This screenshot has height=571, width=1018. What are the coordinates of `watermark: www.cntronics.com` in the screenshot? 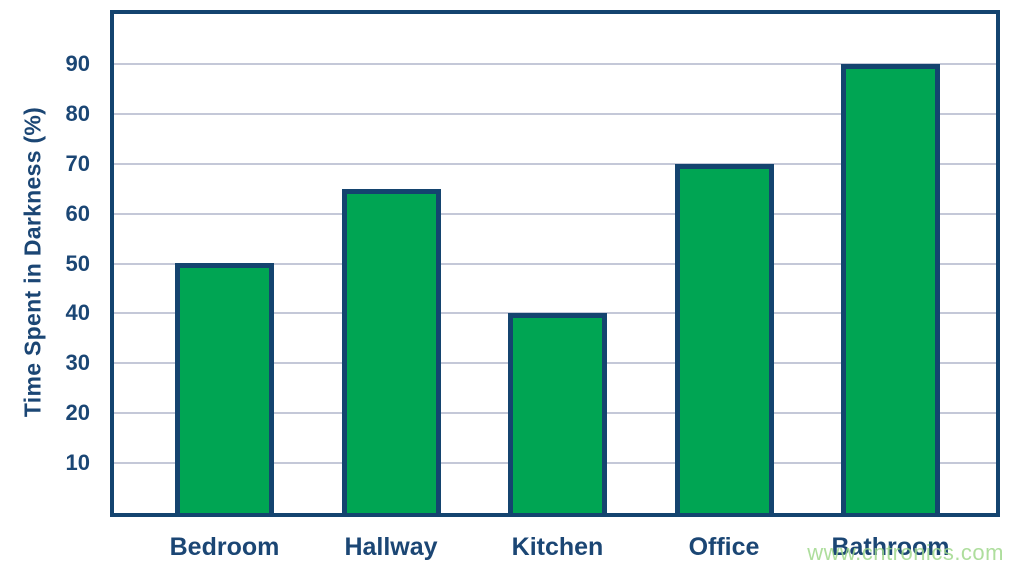 It's located at (905, 552).